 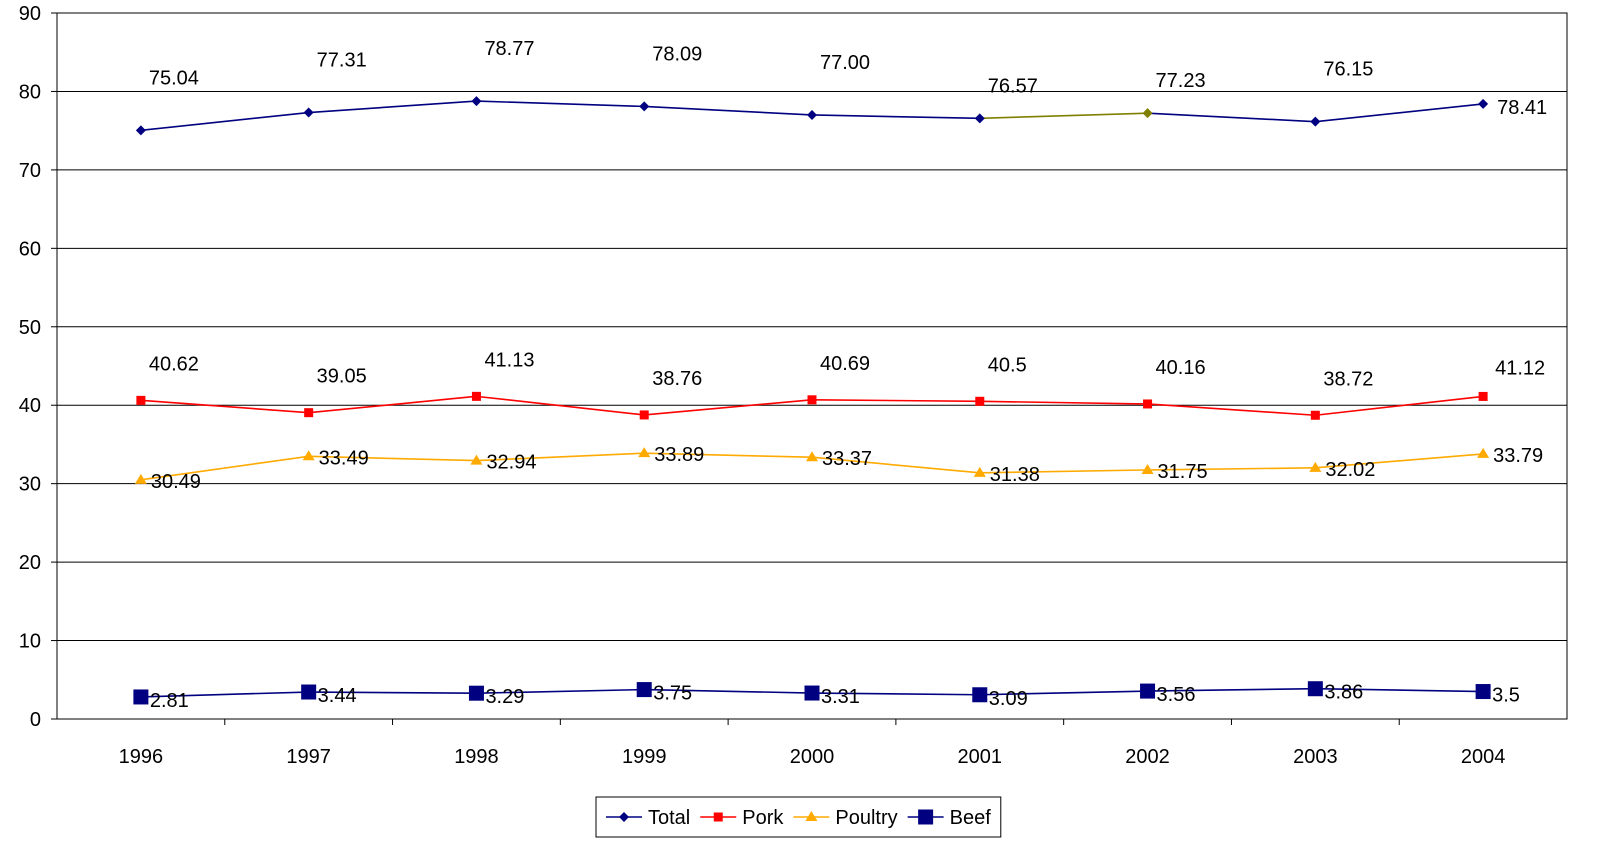 I want to click on beef-data-label: 3.31, so click(x=840, y=697).